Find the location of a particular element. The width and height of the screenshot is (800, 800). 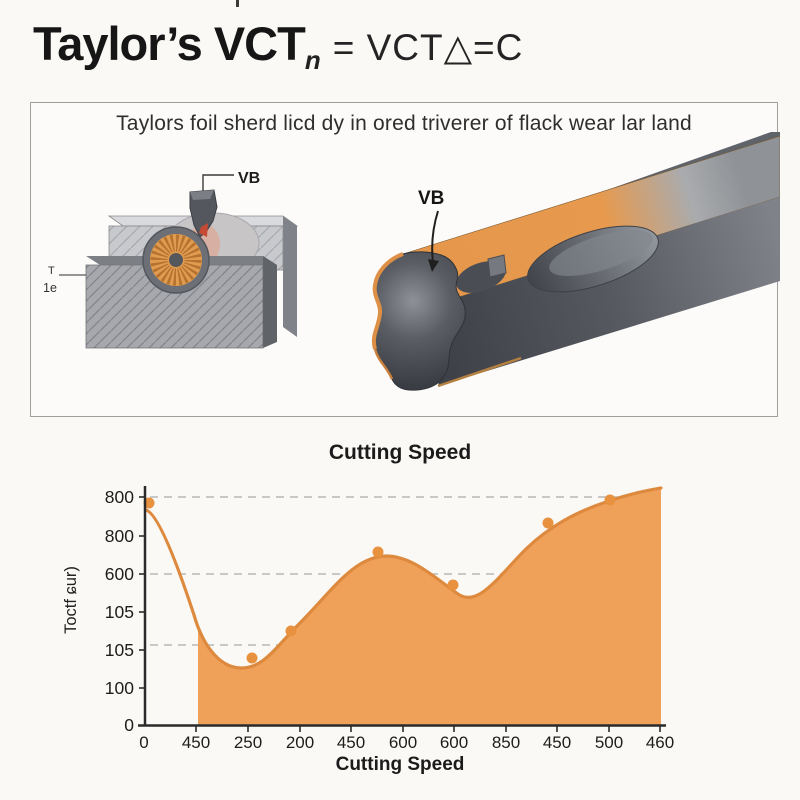

curve-line is located at coordinates (403, 578).